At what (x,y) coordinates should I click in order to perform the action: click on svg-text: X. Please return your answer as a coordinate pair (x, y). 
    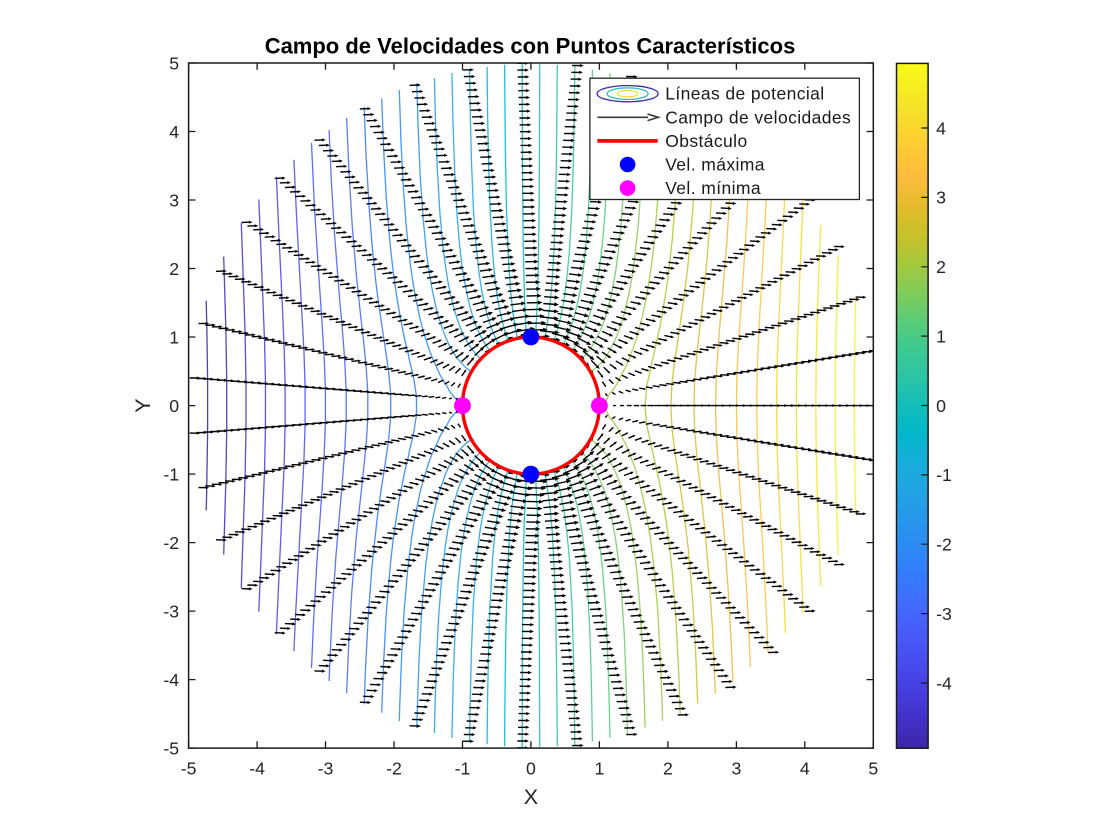
    Looking at the image, I should click on (531, 797).